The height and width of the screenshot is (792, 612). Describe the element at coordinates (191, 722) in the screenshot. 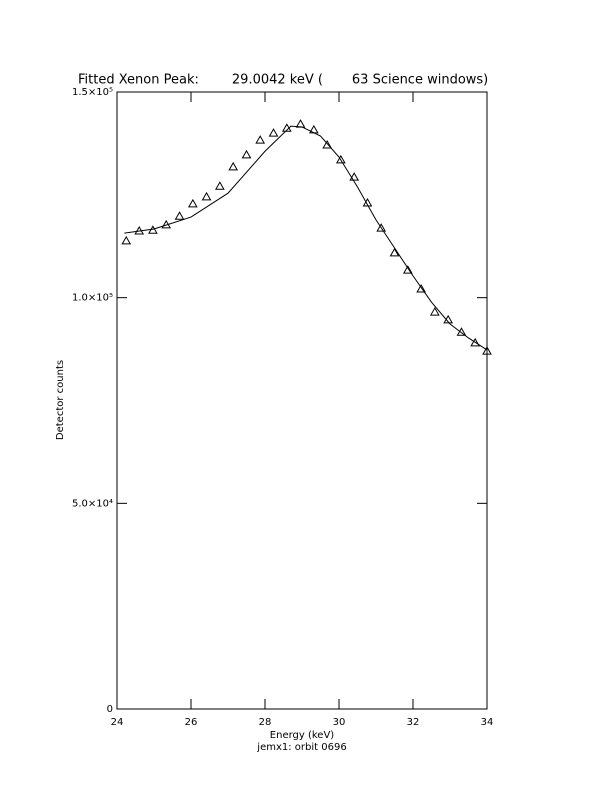

I see `x-tick-label: 26` at that location.